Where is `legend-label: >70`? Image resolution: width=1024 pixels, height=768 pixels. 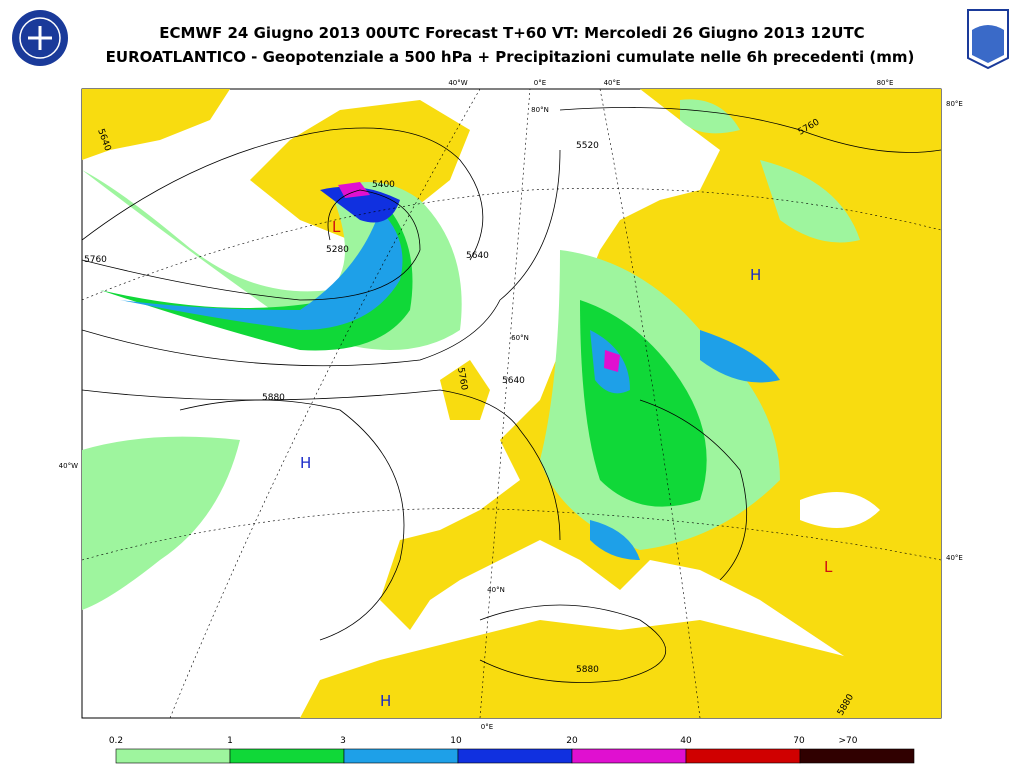
legend-label: >70 is located at coordinates (848, 741).